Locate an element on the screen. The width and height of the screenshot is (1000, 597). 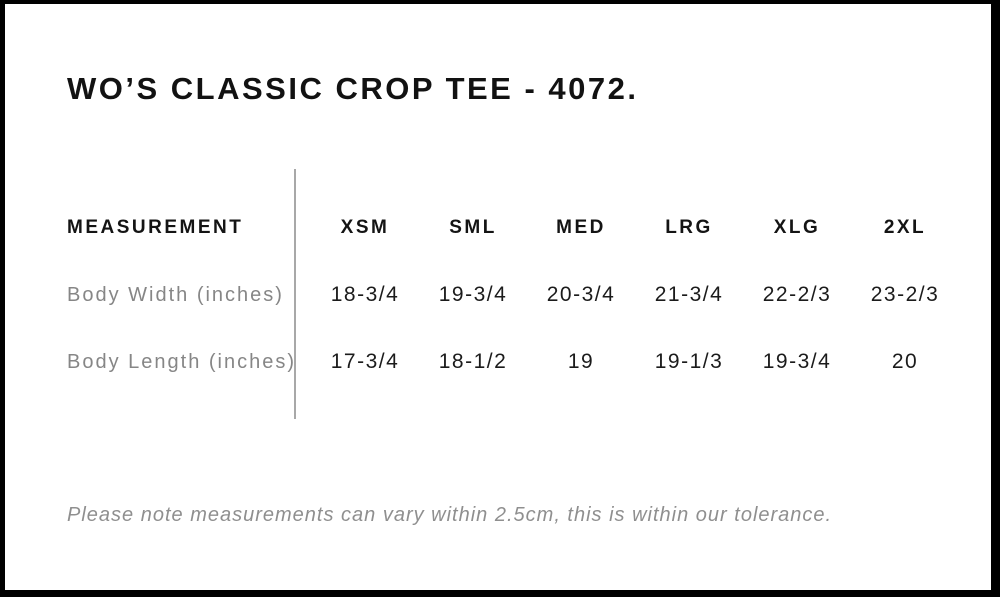
body-length-value-lrg: 19-1/3 is located at coordinates (689, 362).